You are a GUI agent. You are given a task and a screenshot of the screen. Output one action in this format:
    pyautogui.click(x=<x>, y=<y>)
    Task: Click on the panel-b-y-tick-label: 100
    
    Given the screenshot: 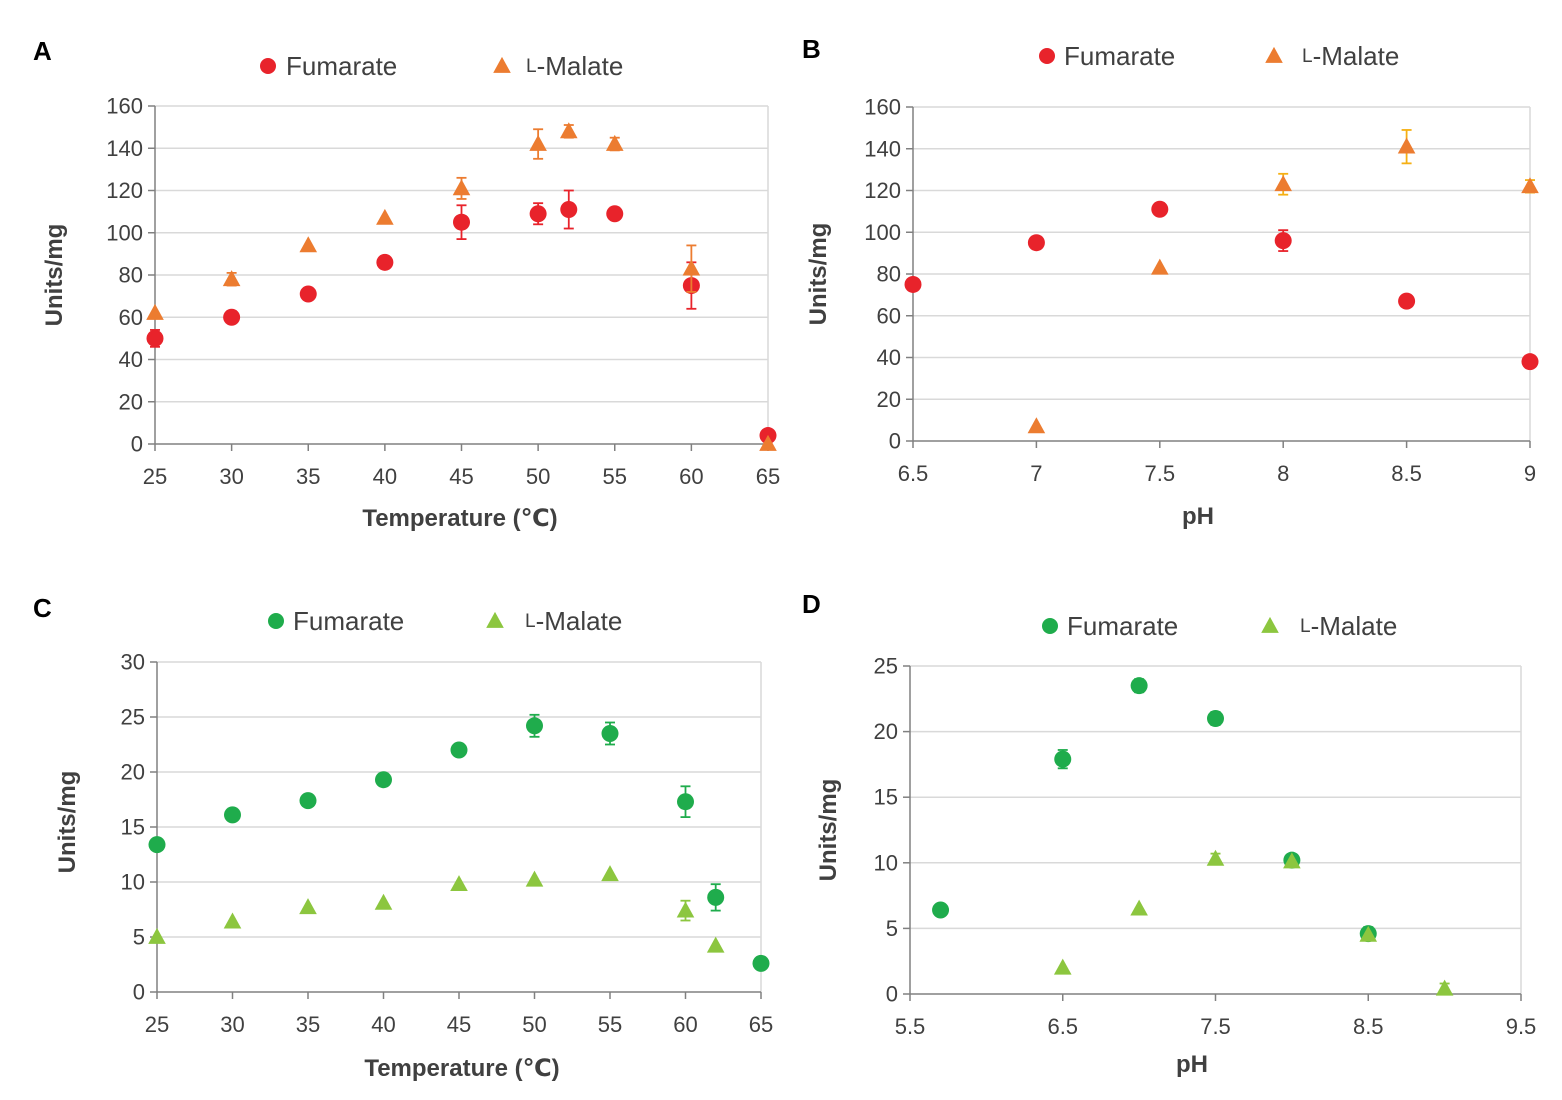 What is the action you would take?
    pyautogui.click(x=882, y=232)
    